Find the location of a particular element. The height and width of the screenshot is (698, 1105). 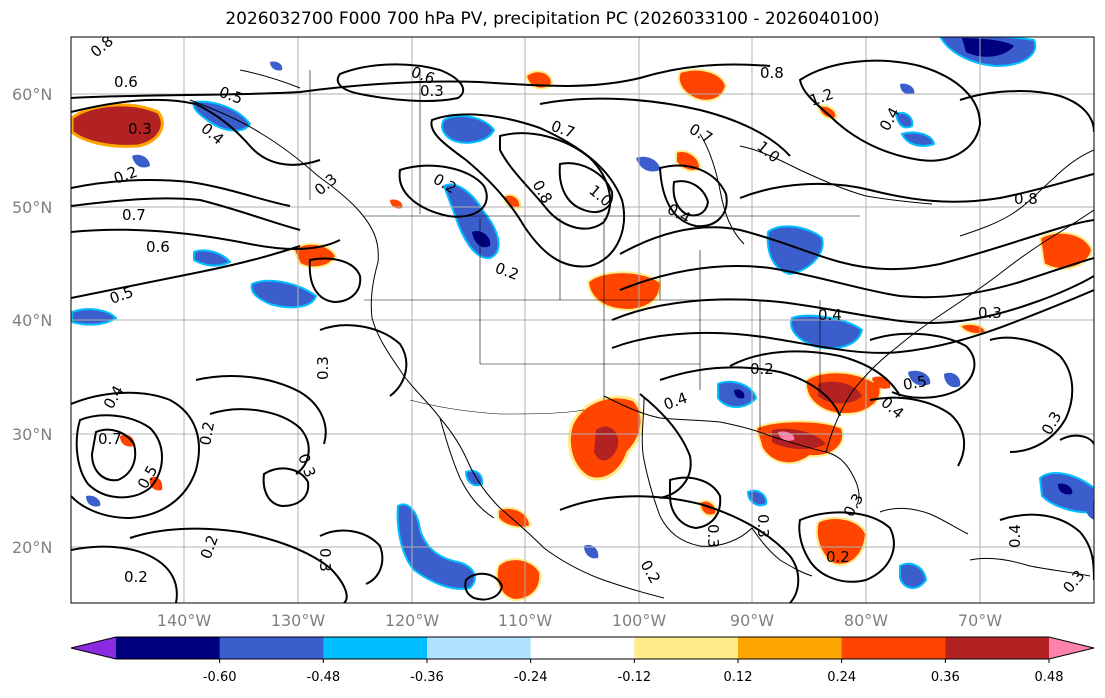

colorbar-tick-label: -0.60 is located at coordinates (220, 677).